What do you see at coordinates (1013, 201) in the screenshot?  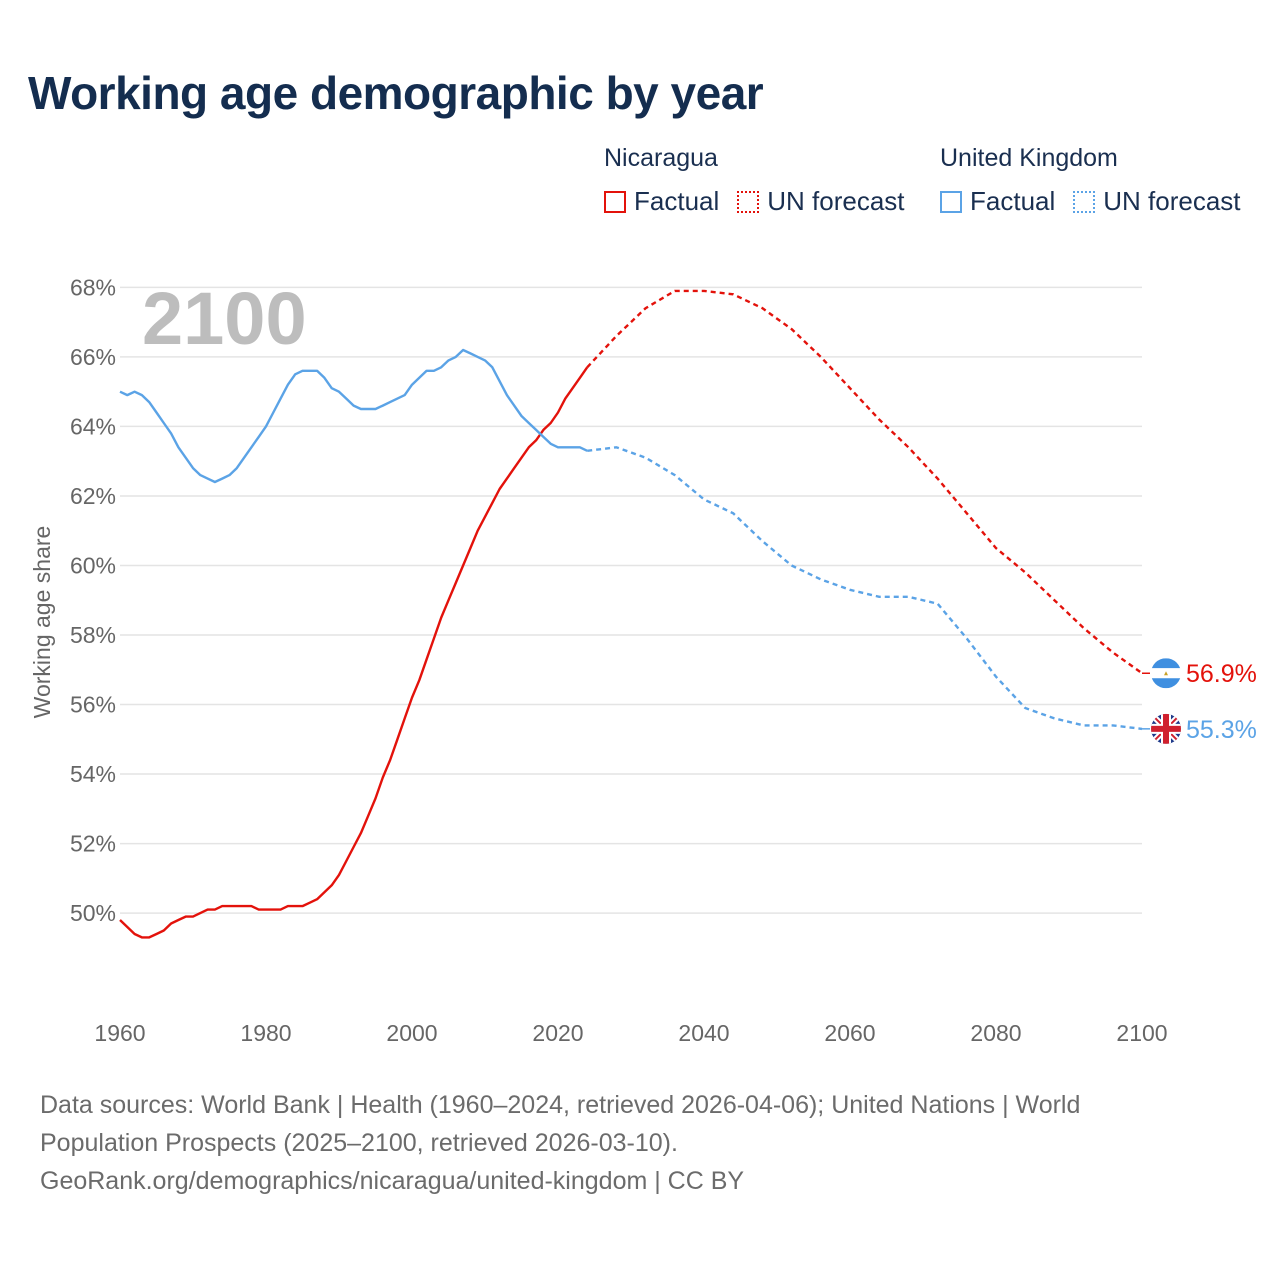 I see `legend-label-uk-factual: Factual` at bounding box center [1013, 201].